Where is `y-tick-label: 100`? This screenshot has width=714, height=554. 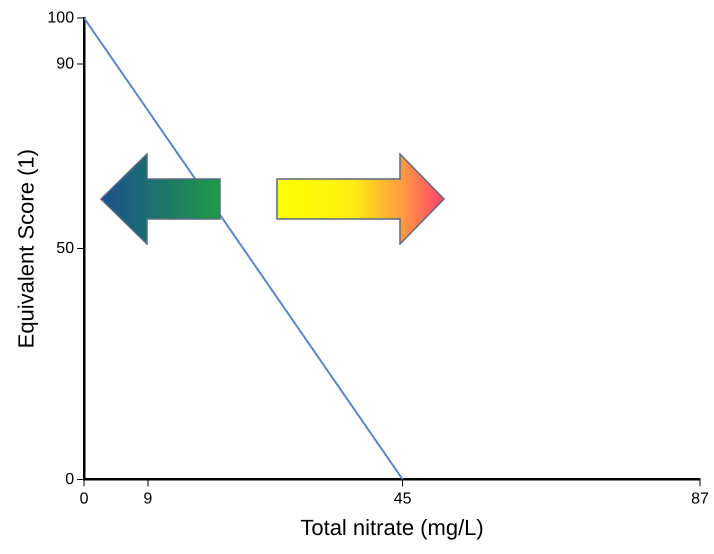
y-tick-label: 100 is located at coordinates (60, 17).